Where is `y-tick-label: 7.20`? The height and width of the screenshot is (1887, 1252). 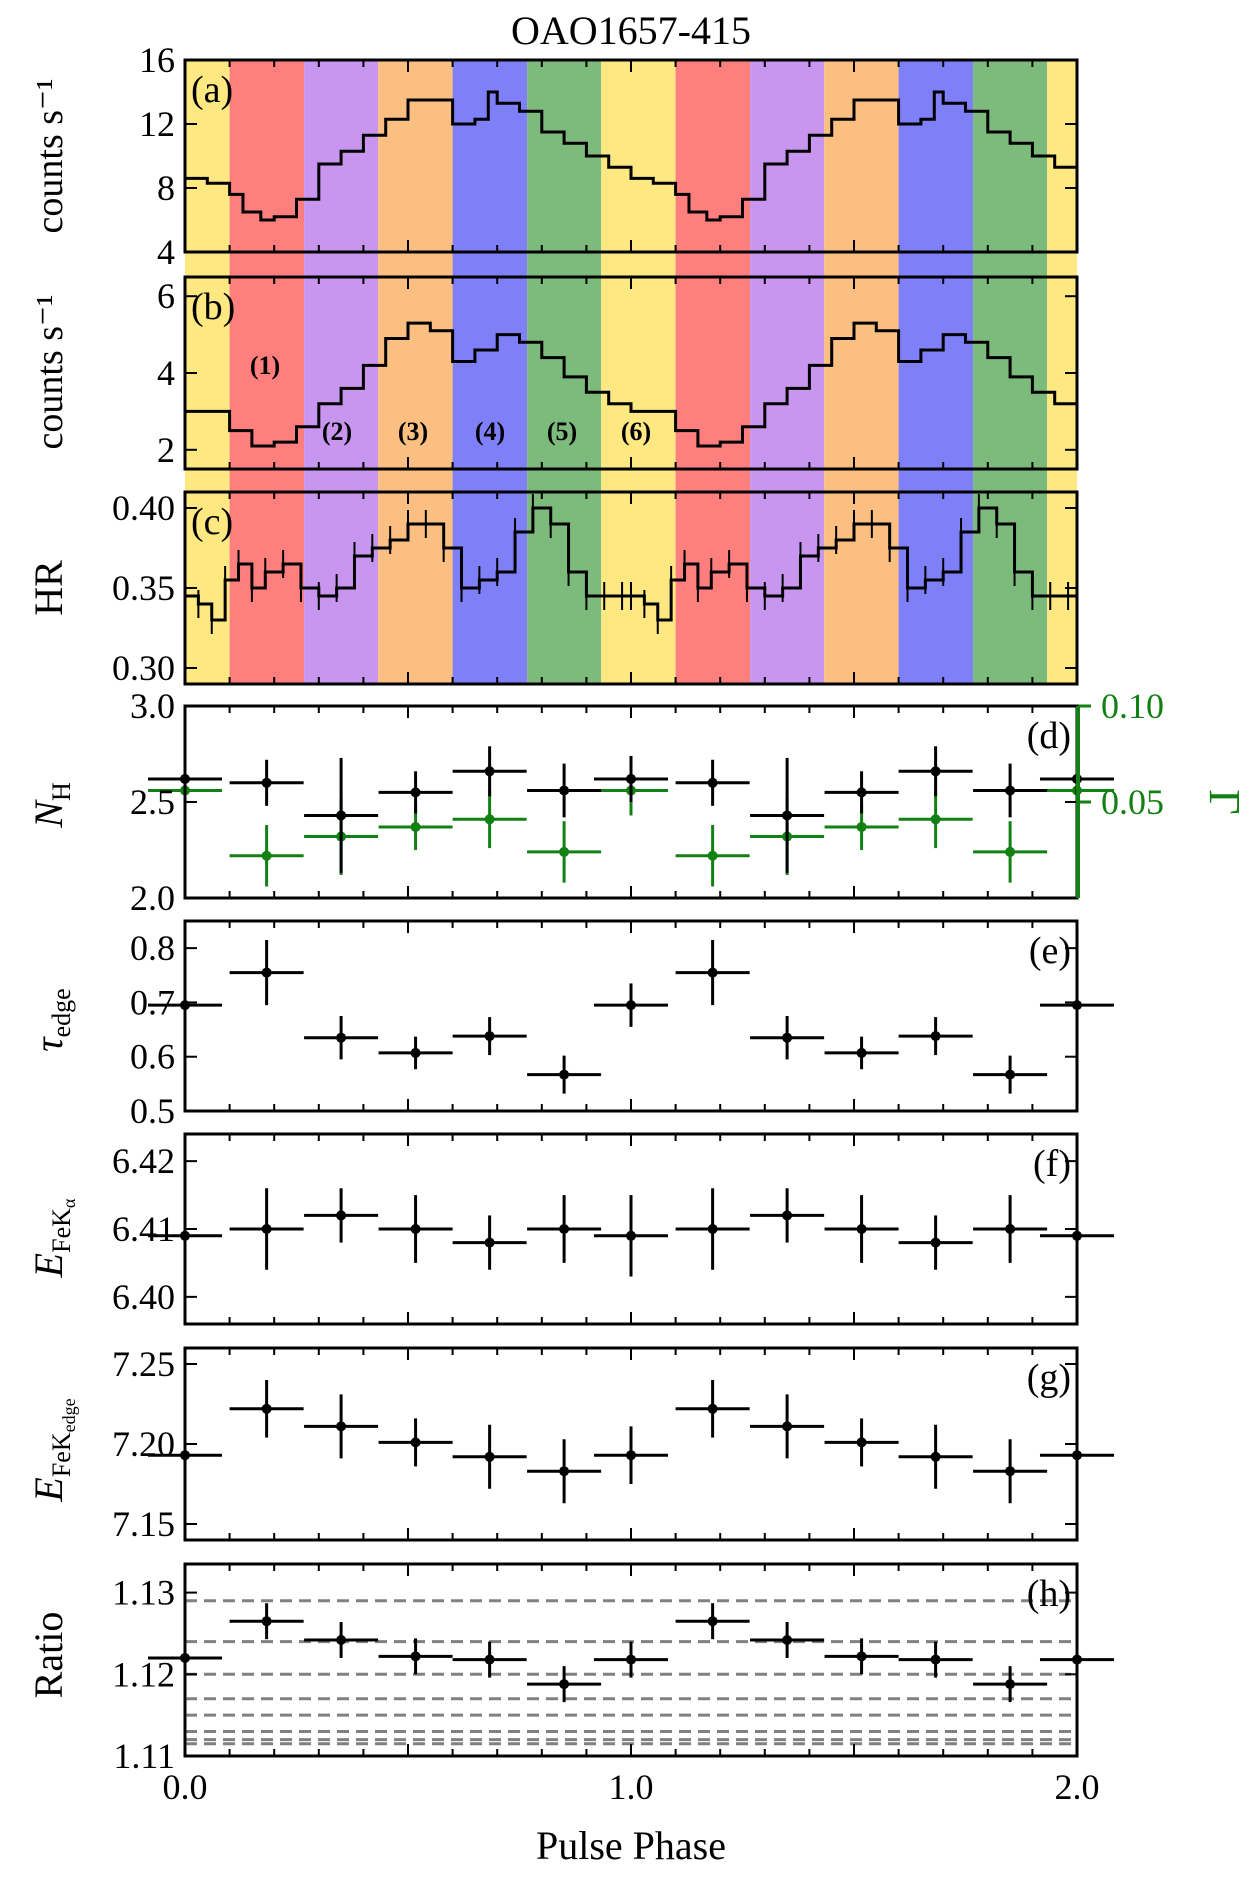 y-tick-label: 7.20 is located at coordinates (143, 1444).